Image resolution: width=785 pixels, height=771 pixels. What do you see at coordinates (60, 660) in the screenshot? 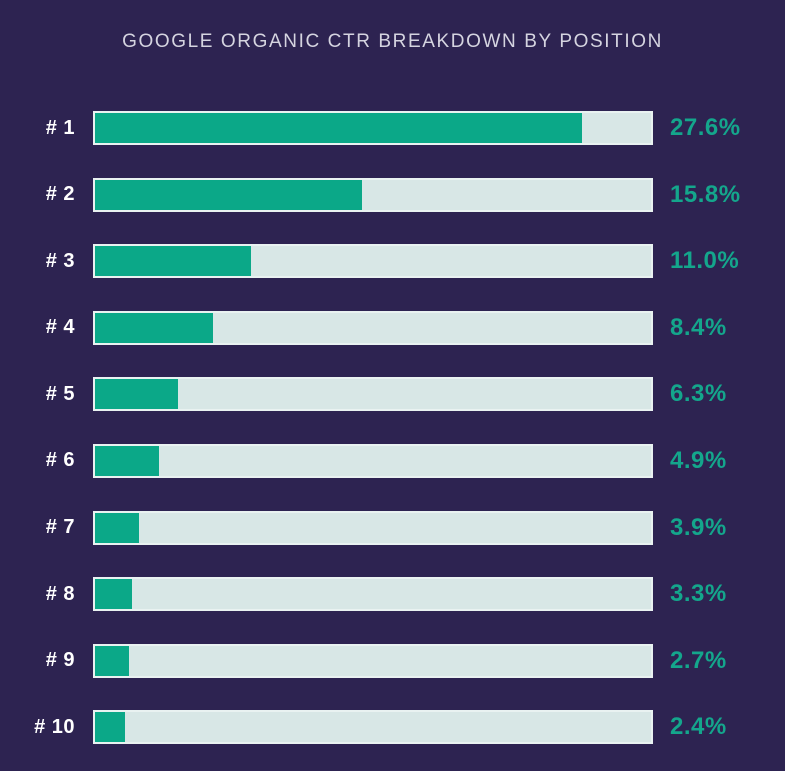
I see `position-label: # 9` at bounding box center [60, 660].